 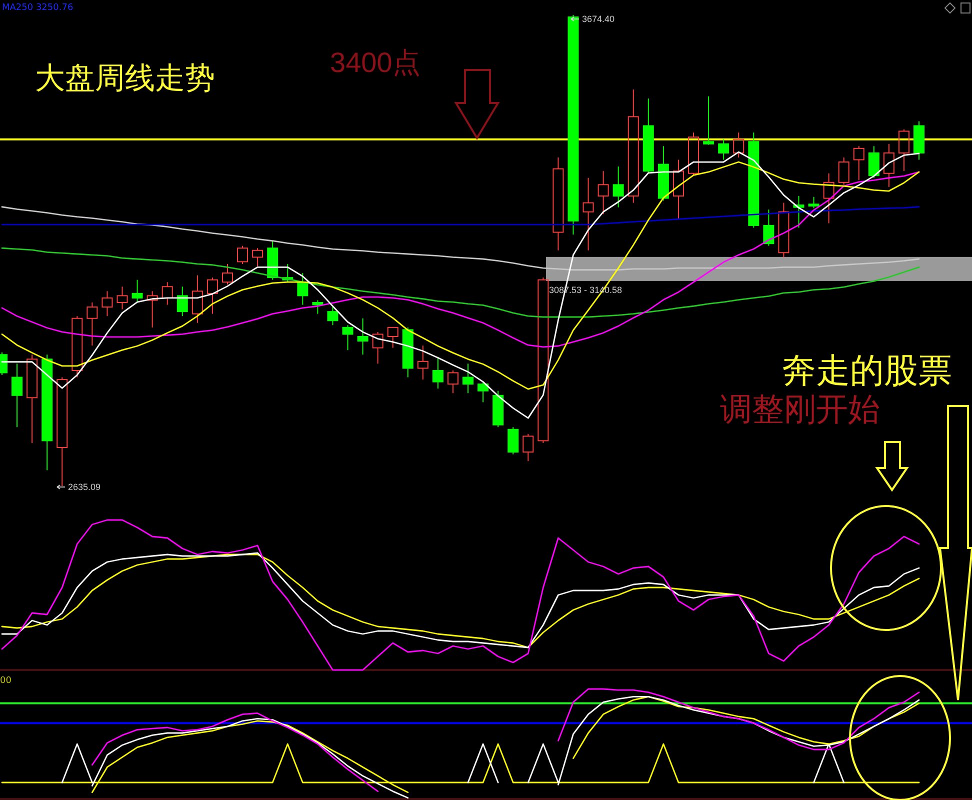 What do you see at coordinates (800, 409) in the screenshot?
I see `annotation: 调整刚开始` at bounding box center [800, 409].